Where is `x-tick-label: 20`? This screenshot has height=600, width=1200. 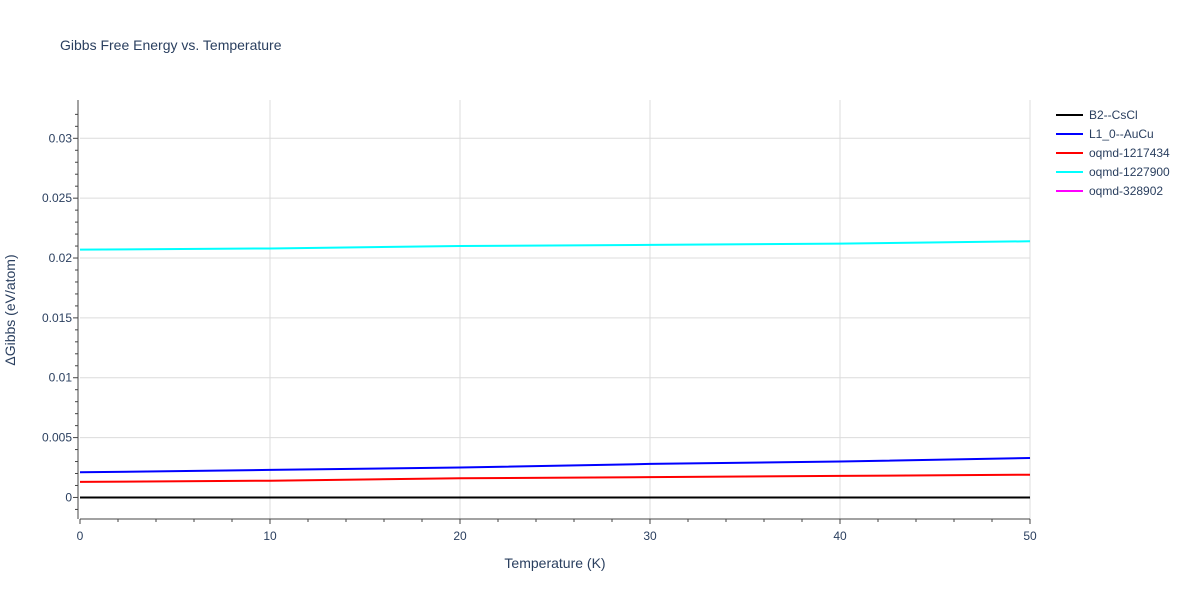 x-tick-label: 20 is located at coordinates (460, 536).